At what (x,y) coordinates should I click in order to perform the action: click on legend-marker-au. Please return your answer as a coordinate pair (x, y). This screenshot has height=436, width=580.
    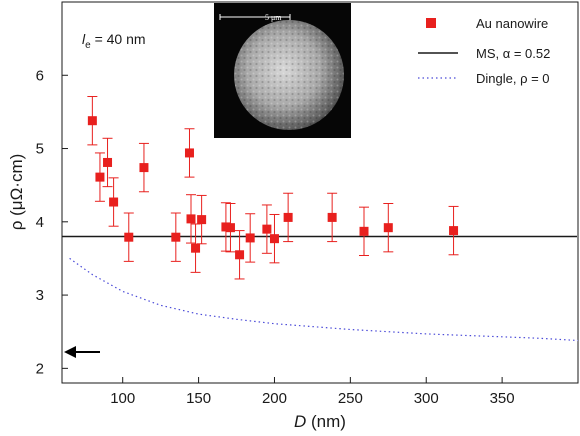
    Looking at the image, I should click on (431, 23).